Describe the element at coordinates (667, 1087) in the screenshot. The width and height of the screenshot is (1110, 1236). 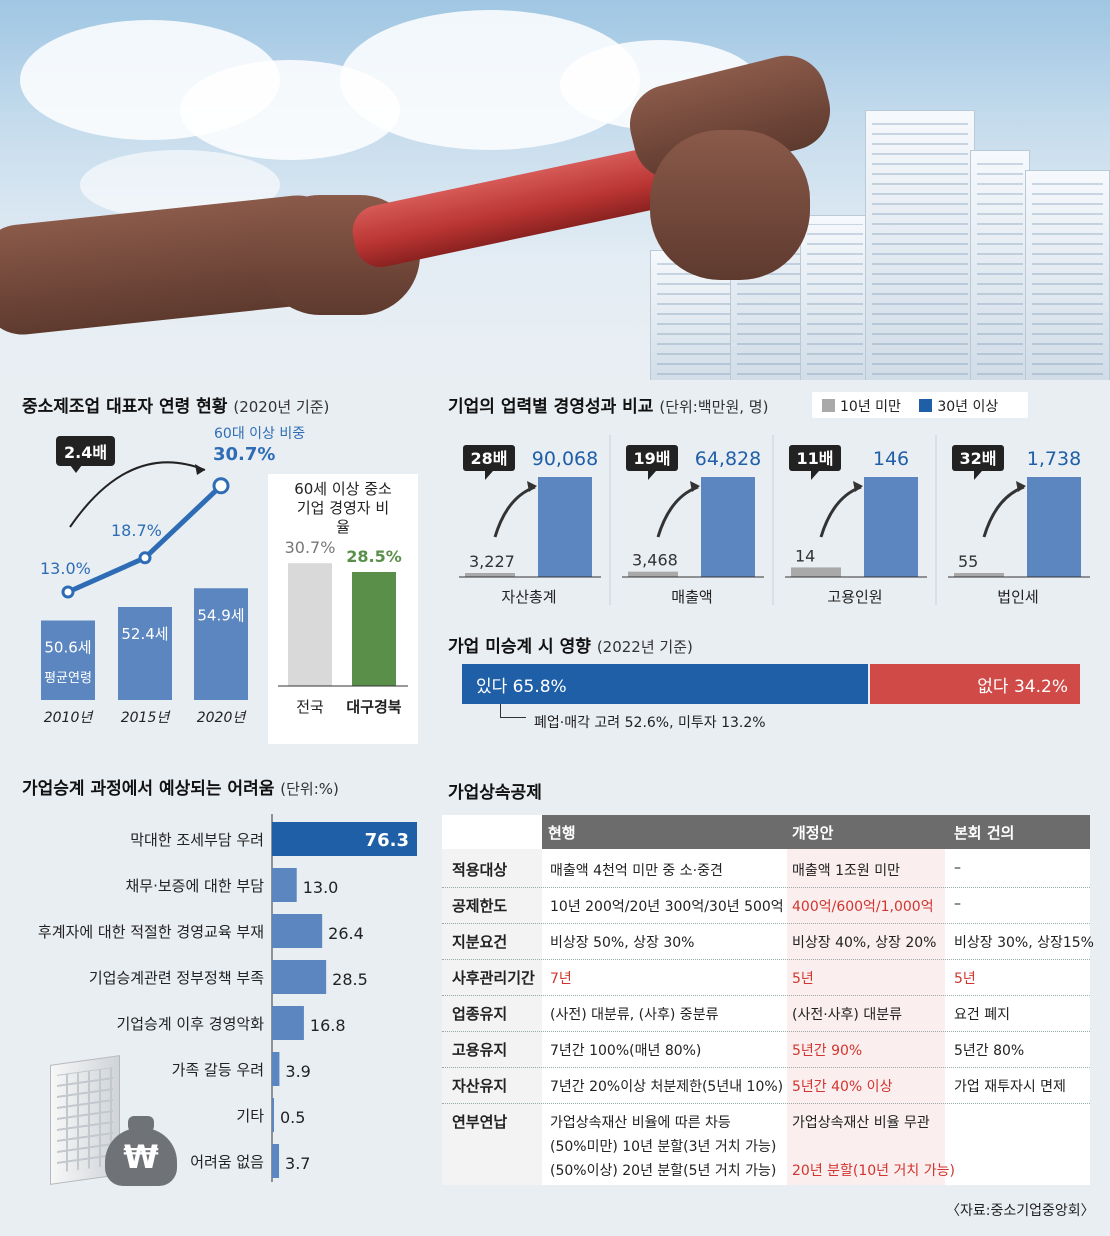
I see `tax-current: 7년간 20%이상 처분제한(5년내 10%)` at that location.